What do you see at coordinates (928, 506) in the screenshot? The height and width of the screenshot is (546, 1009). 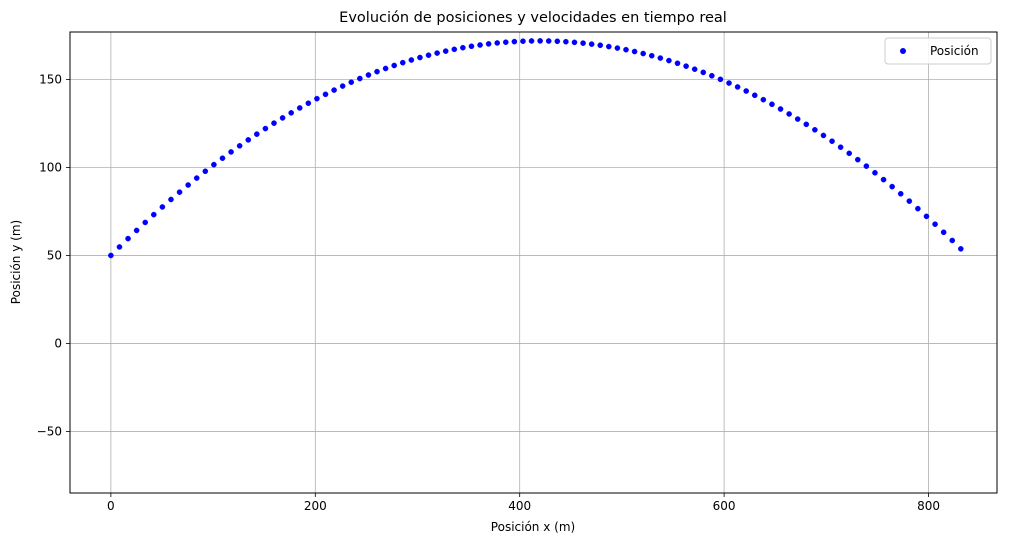 I see `x-tick-label: 800` at bounding box center [928, 506].